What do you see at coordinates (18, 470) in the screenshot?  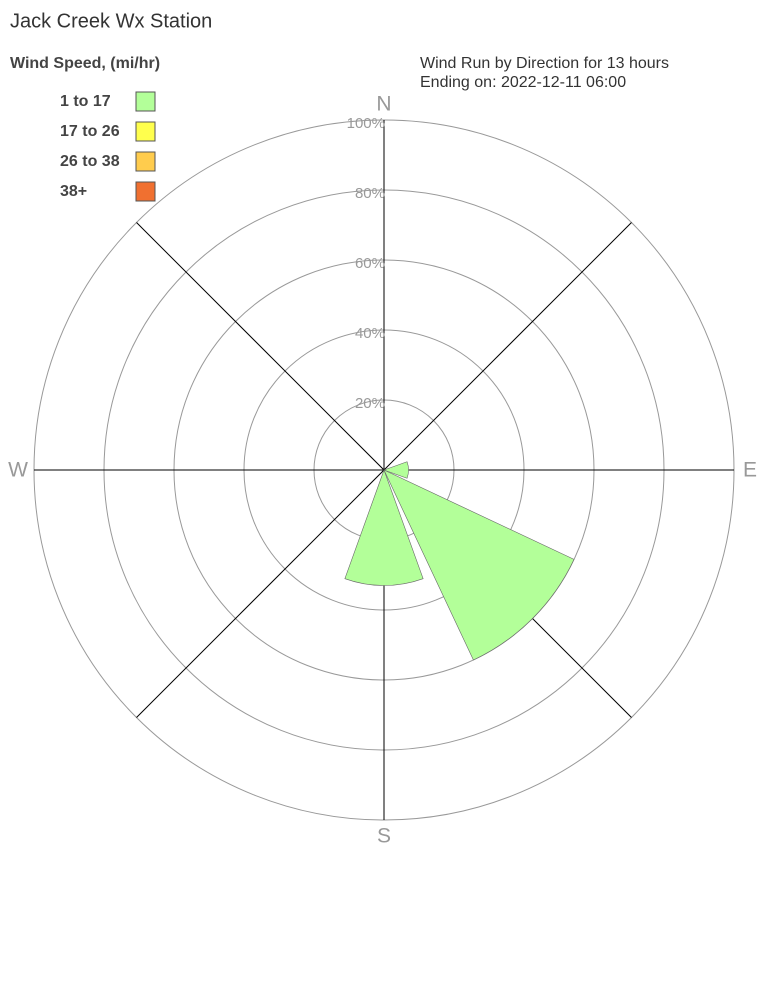 I see `direction-label: W` at bounding box center [18, 470].